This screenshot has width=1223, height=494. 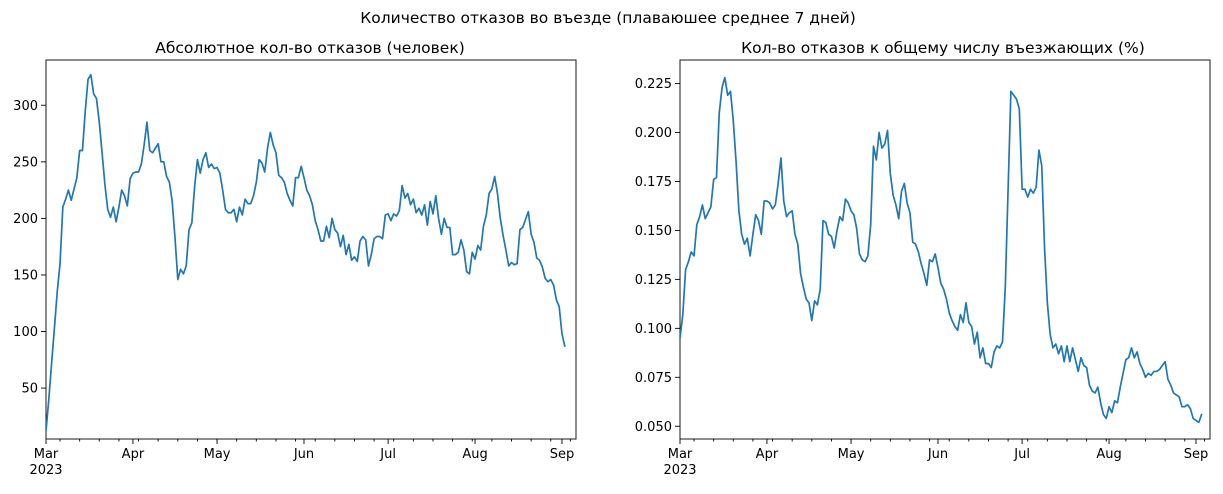 I want to click on y-tick-label: 250, so click(x=25, y=162).